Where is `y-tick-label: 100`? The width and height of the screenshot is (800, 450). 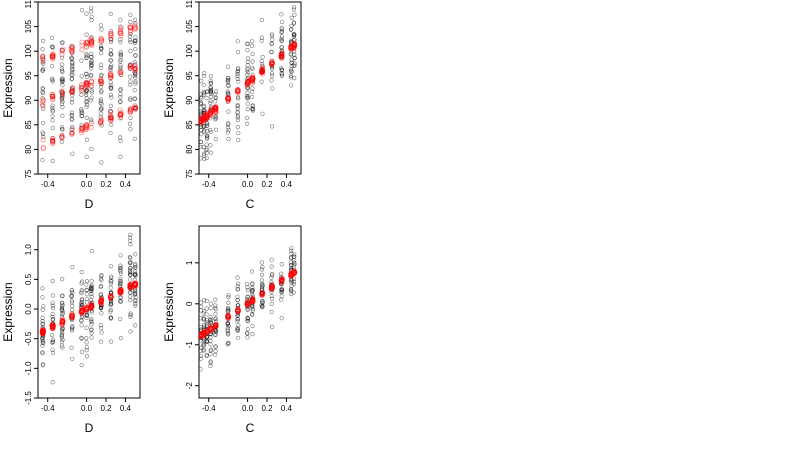 y-tick-label: 100 is located at coordinates (189, 51).